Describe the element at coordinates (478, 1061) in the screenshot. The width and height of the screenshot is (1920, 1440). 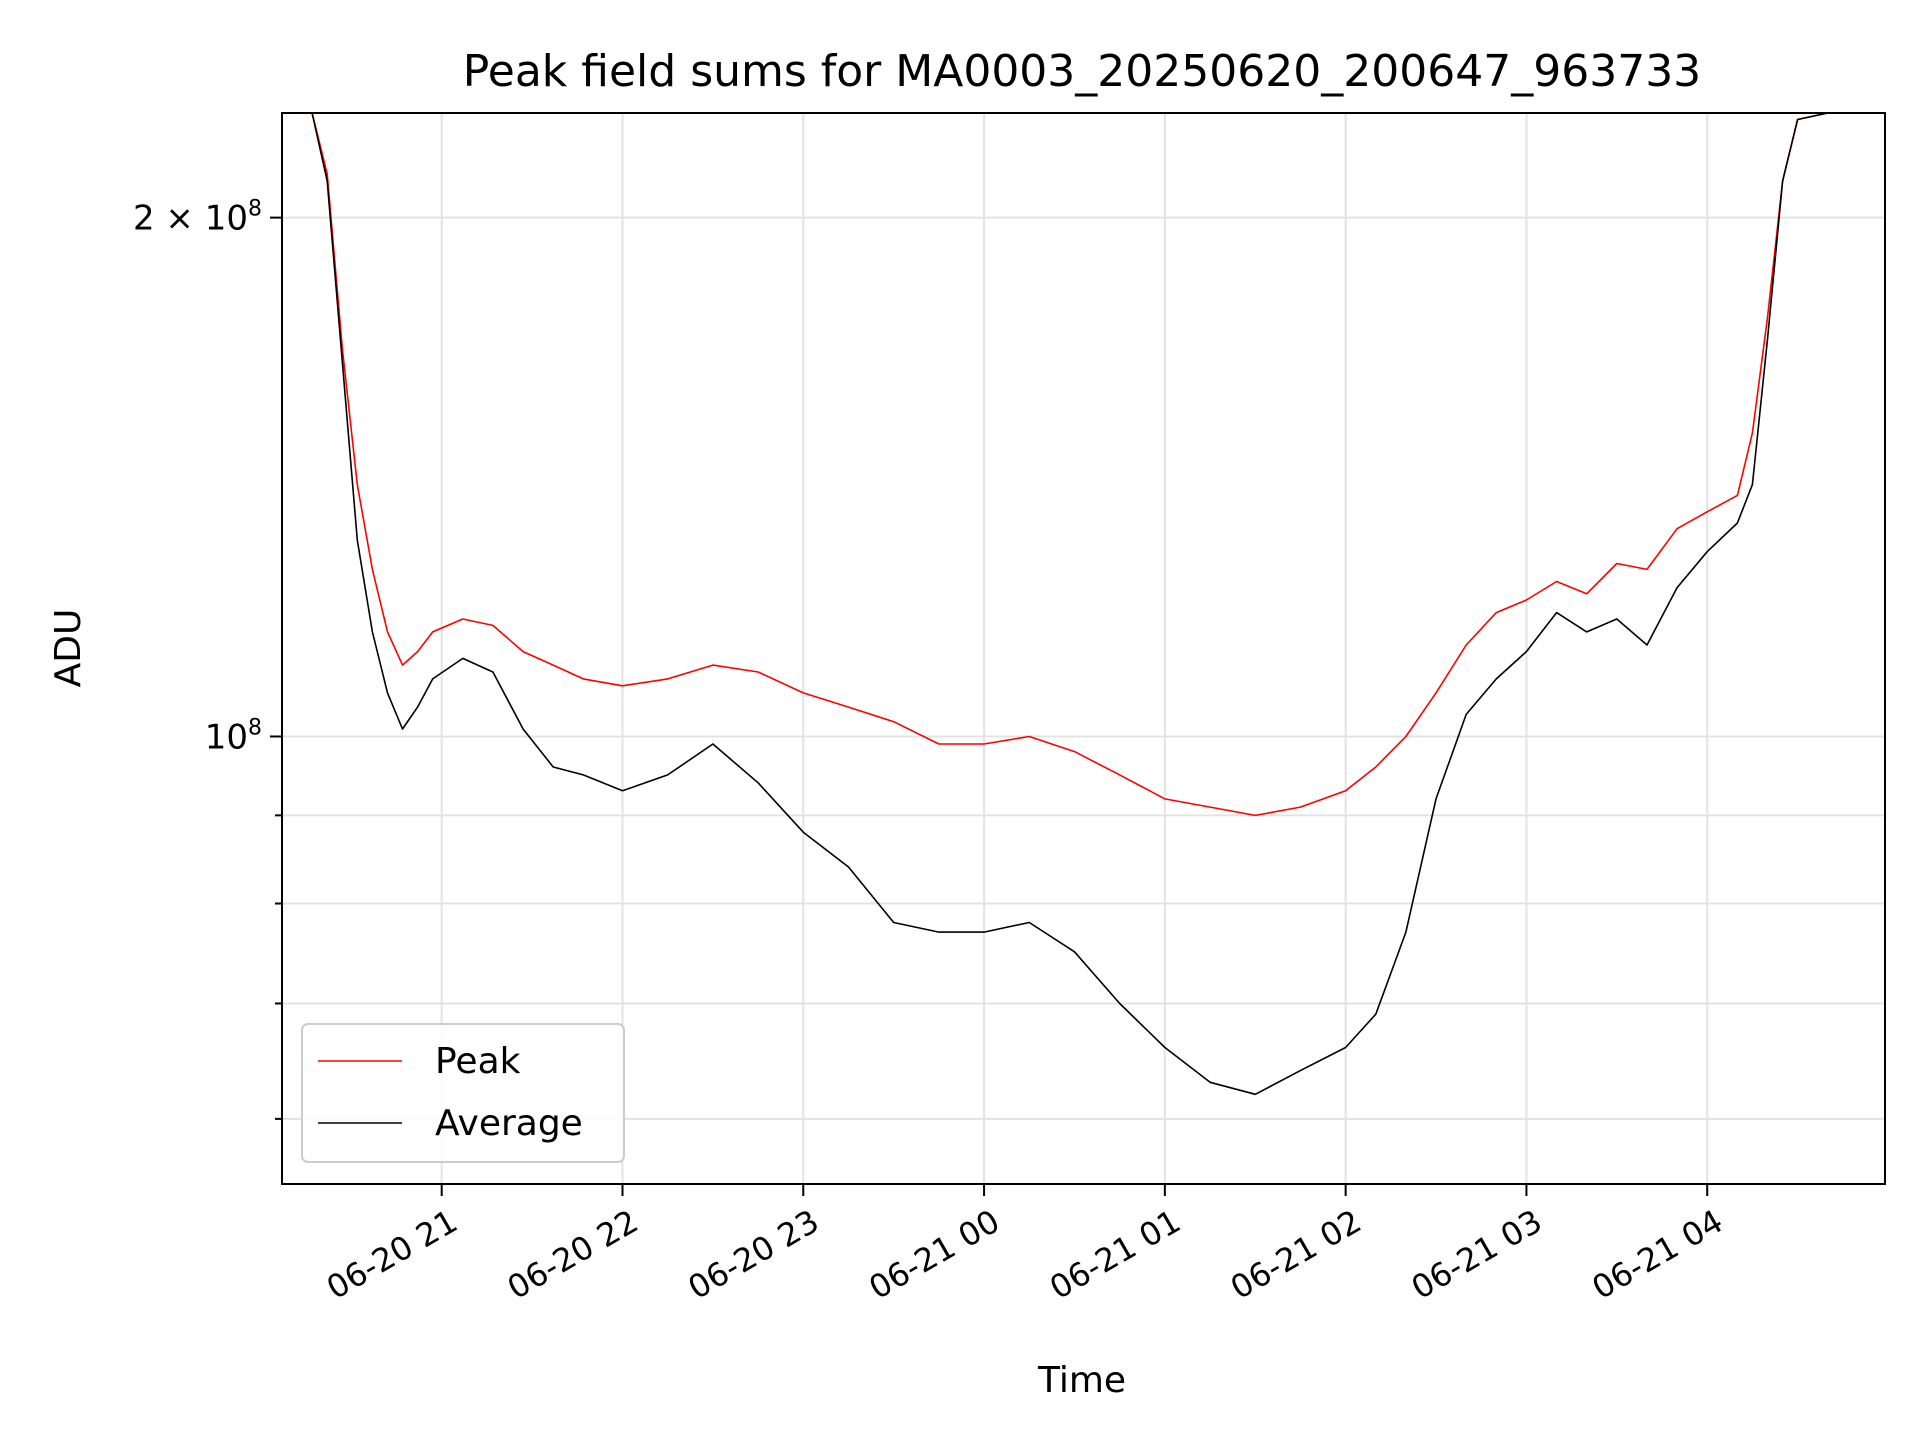
I see `legend-label-peak: Peak` at that location.